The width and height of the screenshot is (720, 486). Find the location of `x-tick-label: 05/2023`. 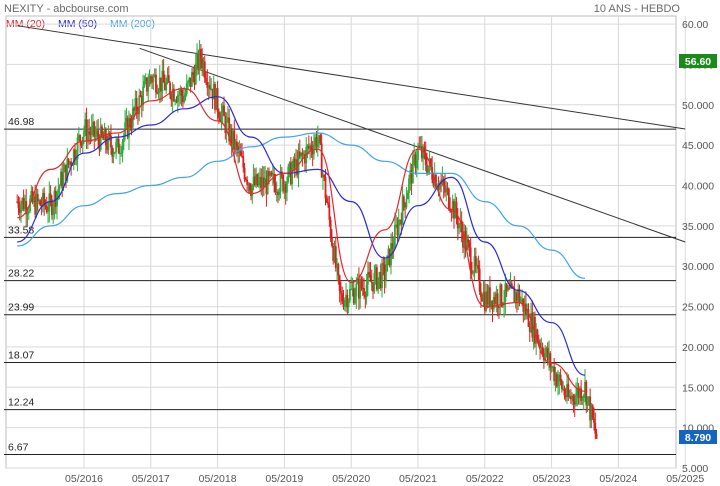

x-tick-label: 05/2023 is located at coordinates (552, 479).